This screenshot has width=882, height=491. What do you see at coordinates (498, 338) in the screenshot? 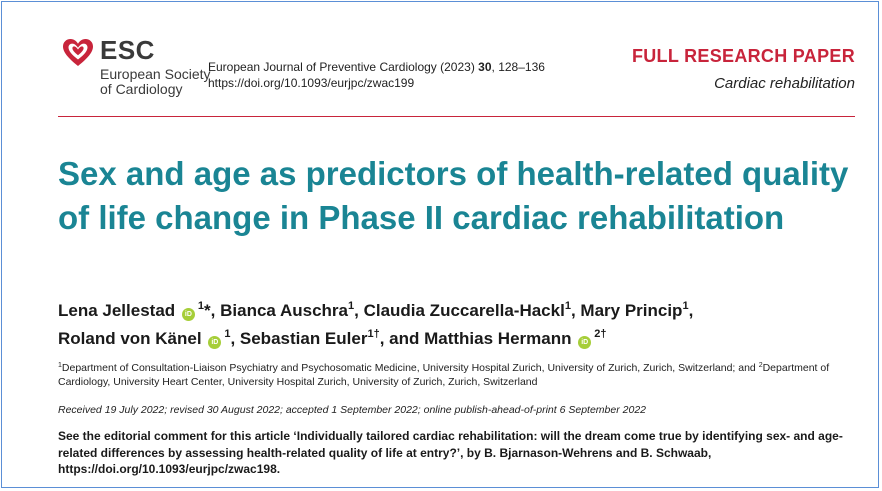
I see `author-name: Matthias Hermann` at bounding box center [498, 338].